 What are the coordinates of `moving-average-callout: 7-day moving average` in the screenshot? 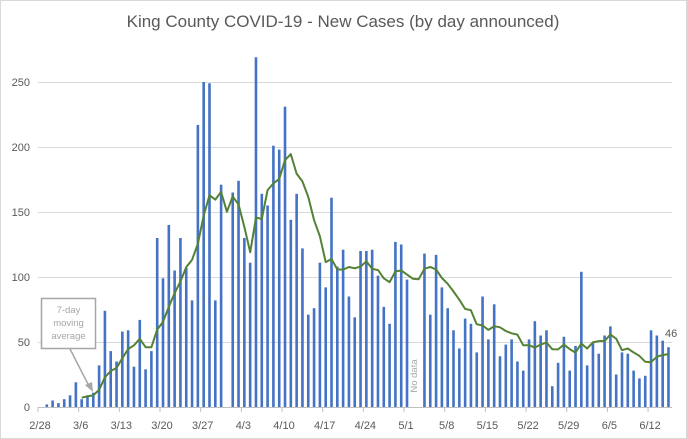 It's located at (68, 344).